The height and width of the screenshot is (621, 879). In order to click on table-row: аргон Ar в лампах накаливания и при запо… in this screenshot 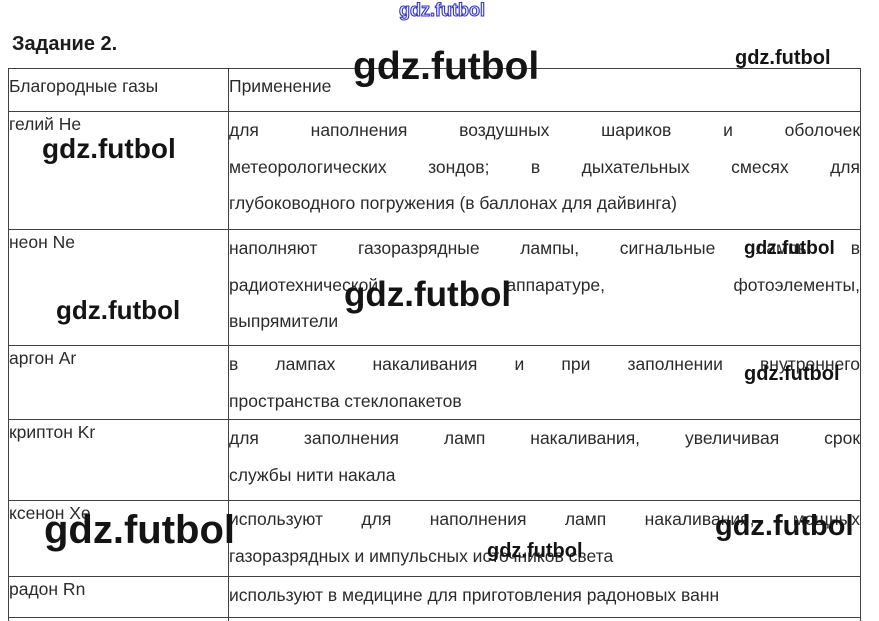, I will do `click(434, 382)`.